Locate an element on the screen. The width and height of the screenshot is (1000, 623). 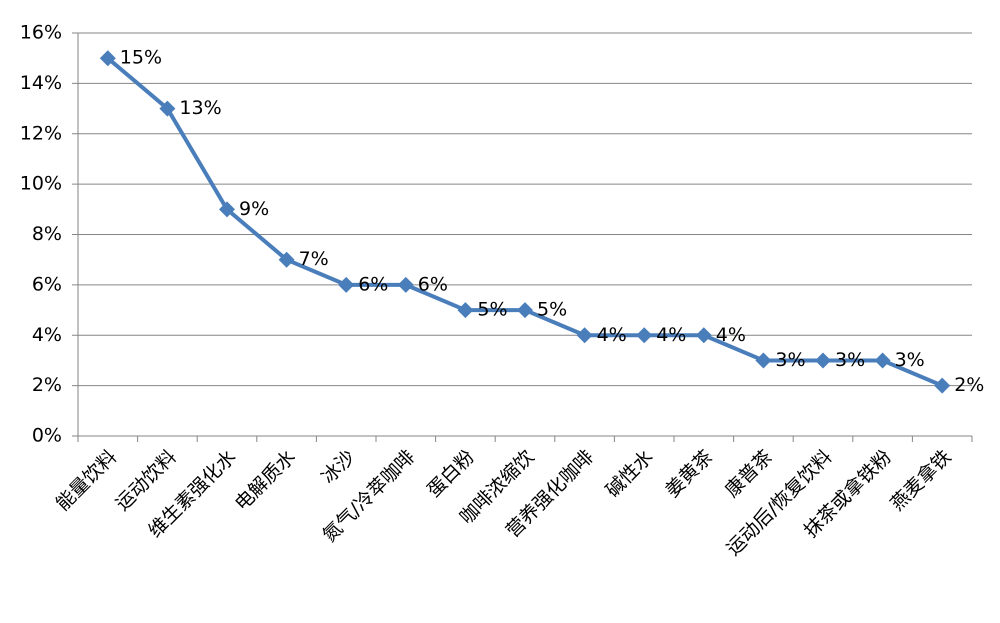
data-label: 9% is located at coordinates (254, 209).